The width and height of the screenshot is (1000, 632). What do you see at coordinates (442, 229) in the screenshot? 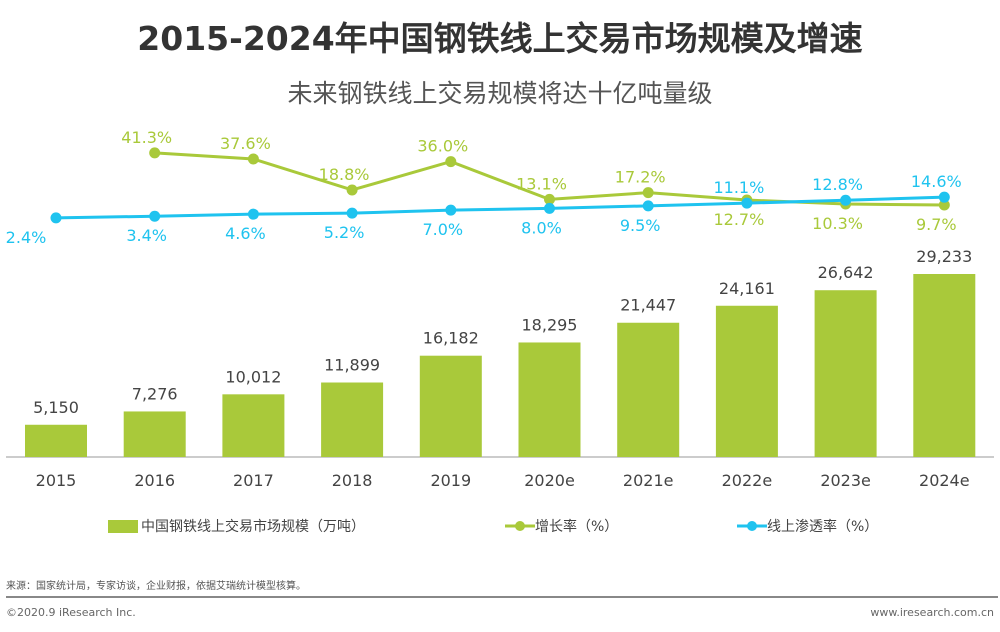
I see `line-value-label: 7.0%` at bounding box center [442, 229].